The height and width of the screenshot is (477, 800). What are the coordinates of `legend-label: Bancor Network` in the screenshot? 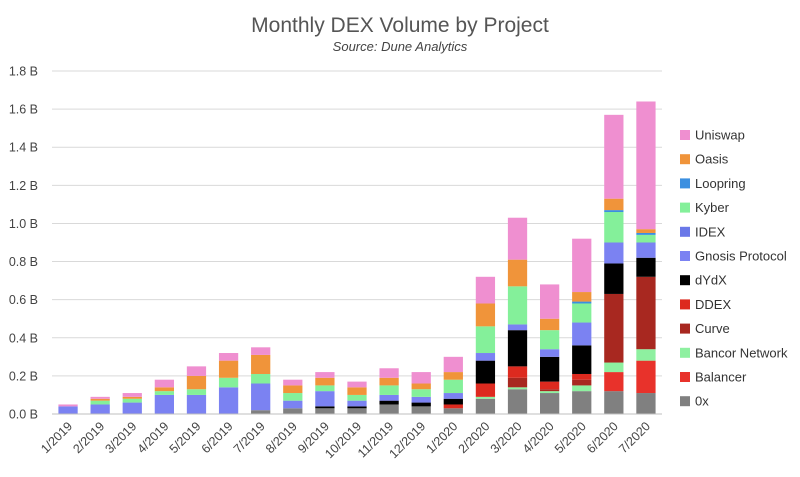 It's located at (741, 352).